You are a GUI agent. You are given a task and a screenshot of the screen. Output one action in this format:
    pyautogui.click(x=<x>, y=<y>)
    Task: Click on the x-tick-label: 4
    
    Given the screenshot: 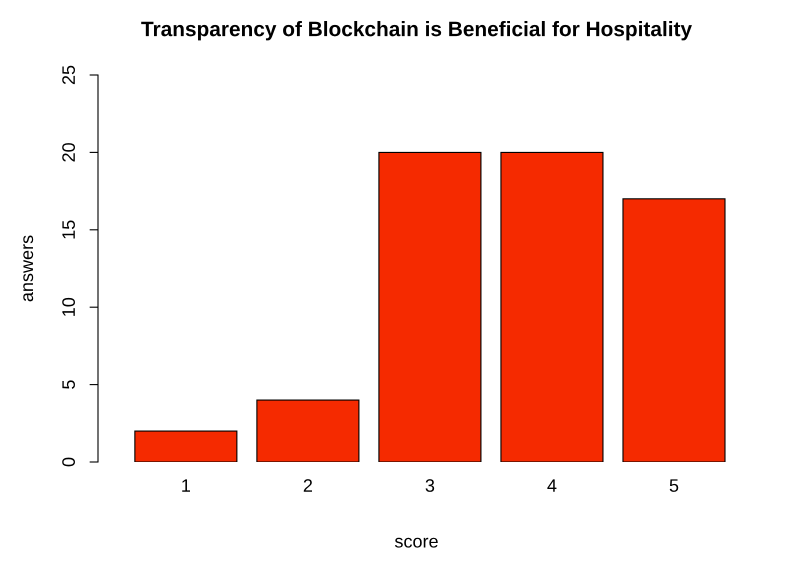 What is the action you would take?
    pyautogui.click(x=551, y=485)
    